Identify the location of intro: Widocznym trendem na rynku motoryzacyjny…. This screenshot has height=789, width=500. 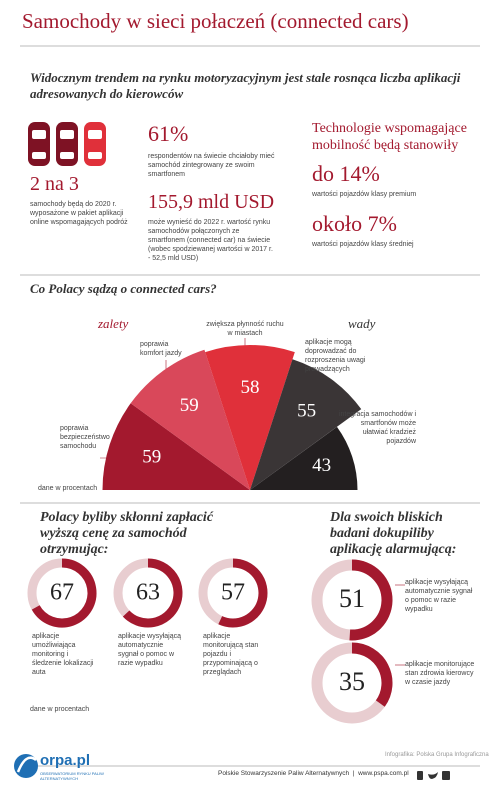
(245, 85).